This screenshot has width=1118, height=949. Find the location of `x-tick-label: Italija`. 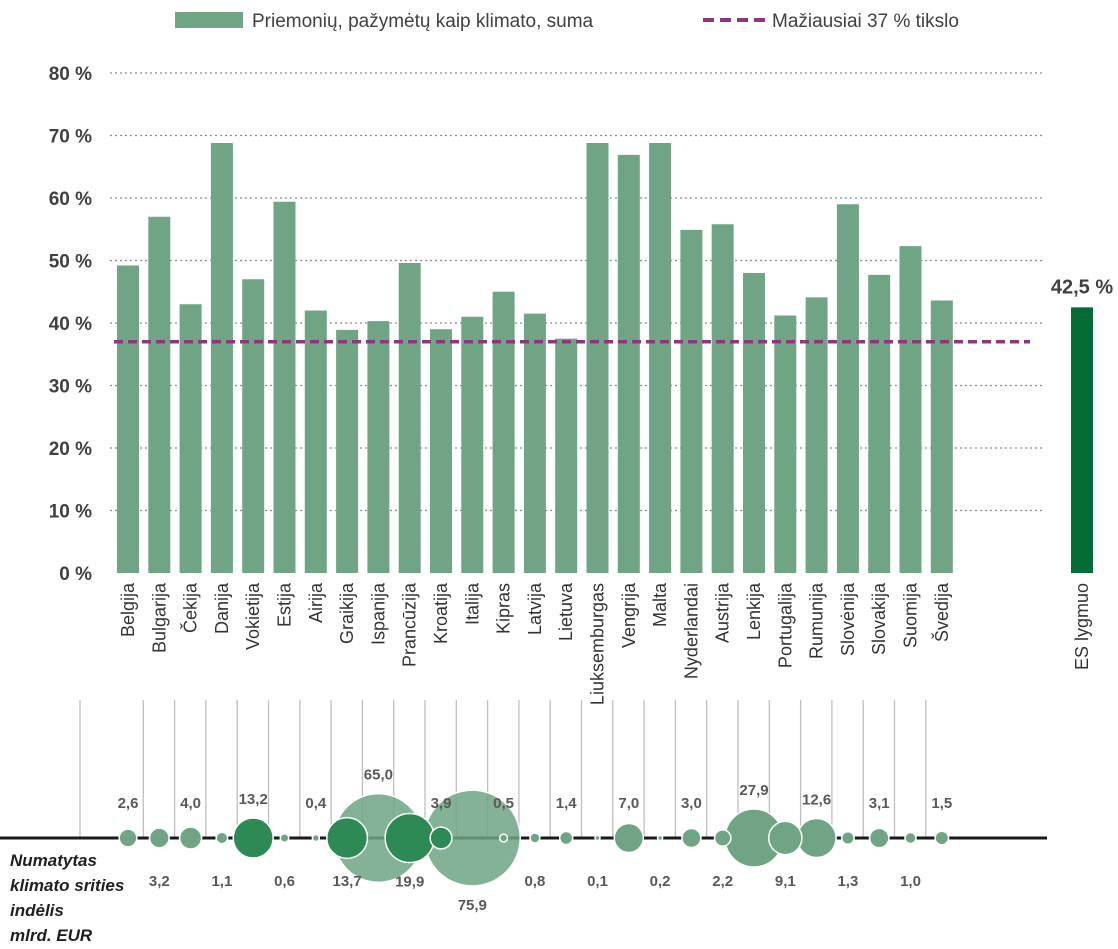

x-tick-label: Italija is located at coordinates (472, 603).